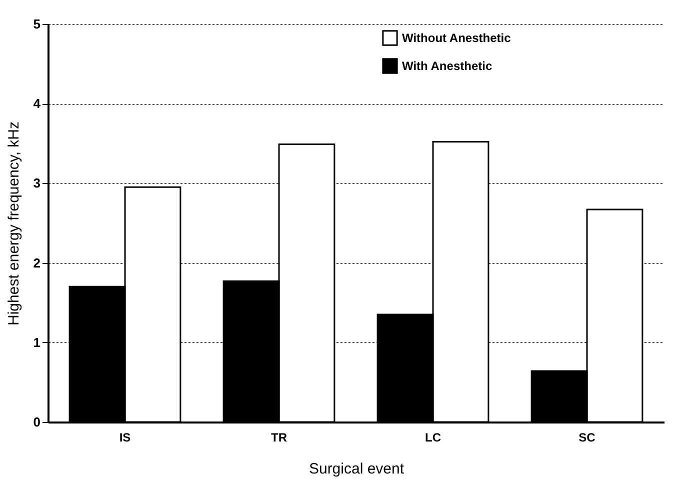 The image size is (697, 489). Describe the element at coordinates (125, 437) in the screenshot. I see `x-tick-label: IS` at that location.